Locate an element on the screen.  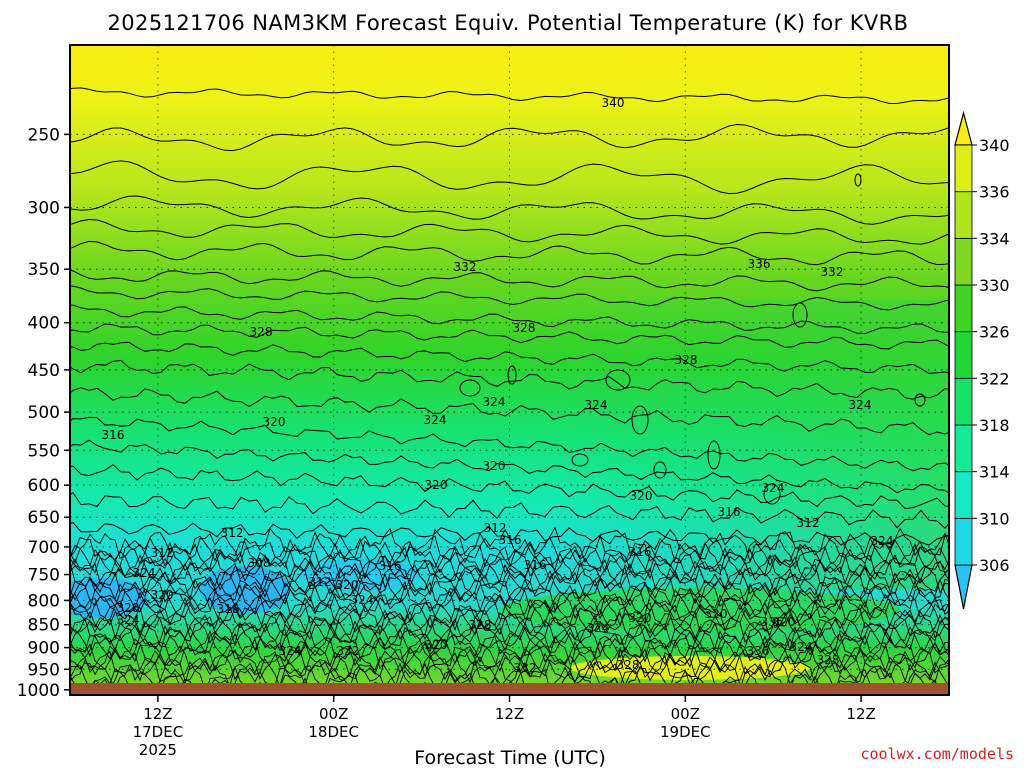
colorbar-tick-label: 330 is located at coordinates (994, 285).